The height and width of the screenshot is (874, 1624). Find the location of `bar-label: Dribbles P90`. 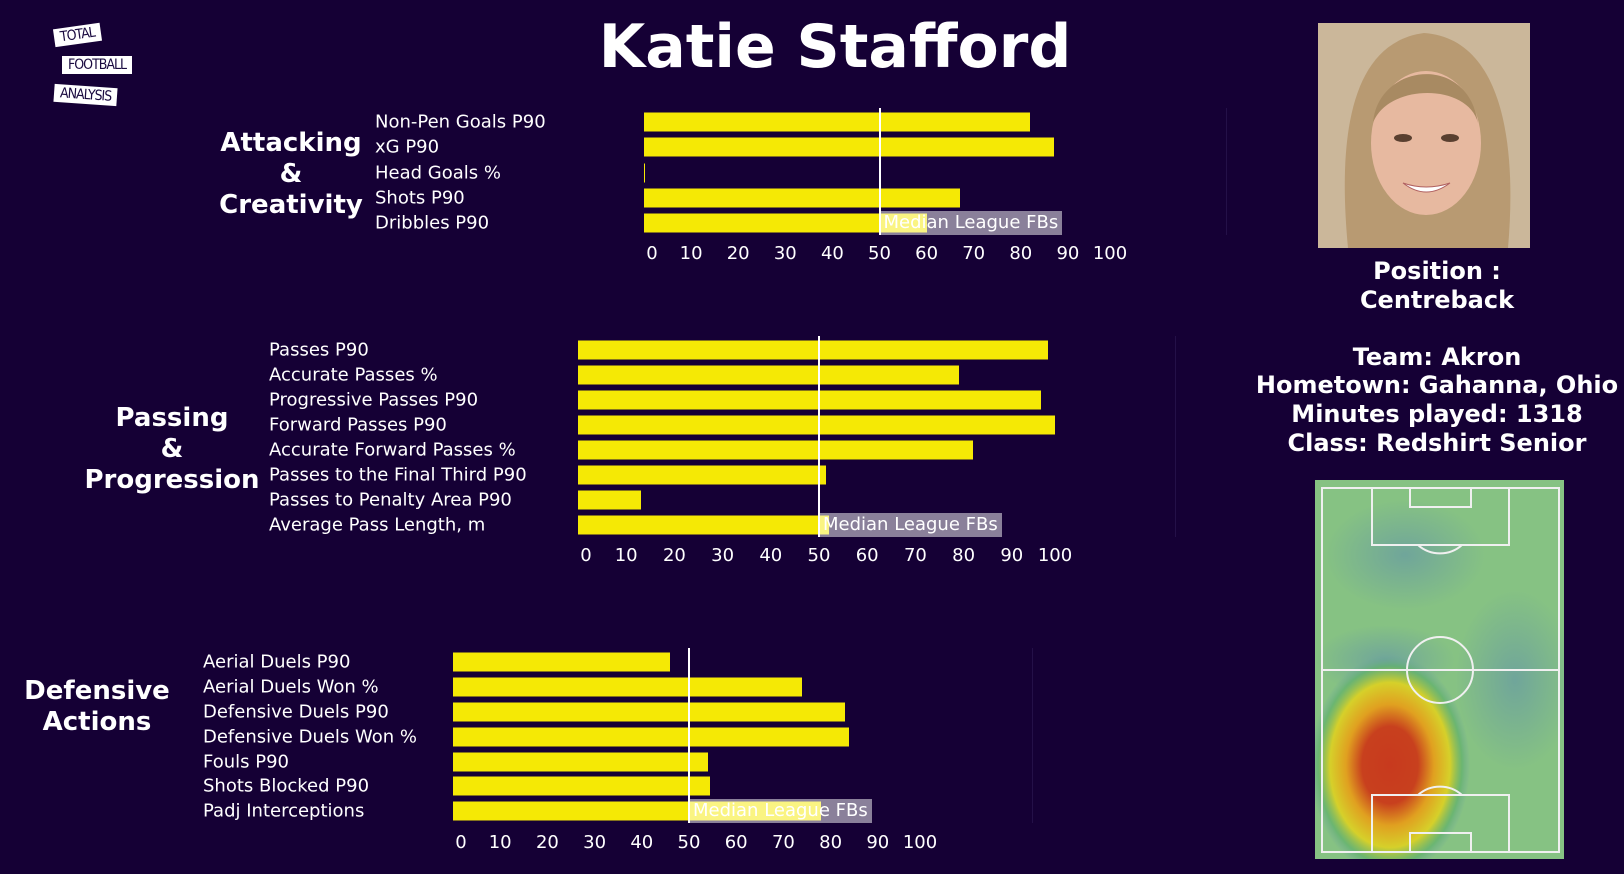

bar-label: Dribbles P90 is located at coordinates (432, 223).